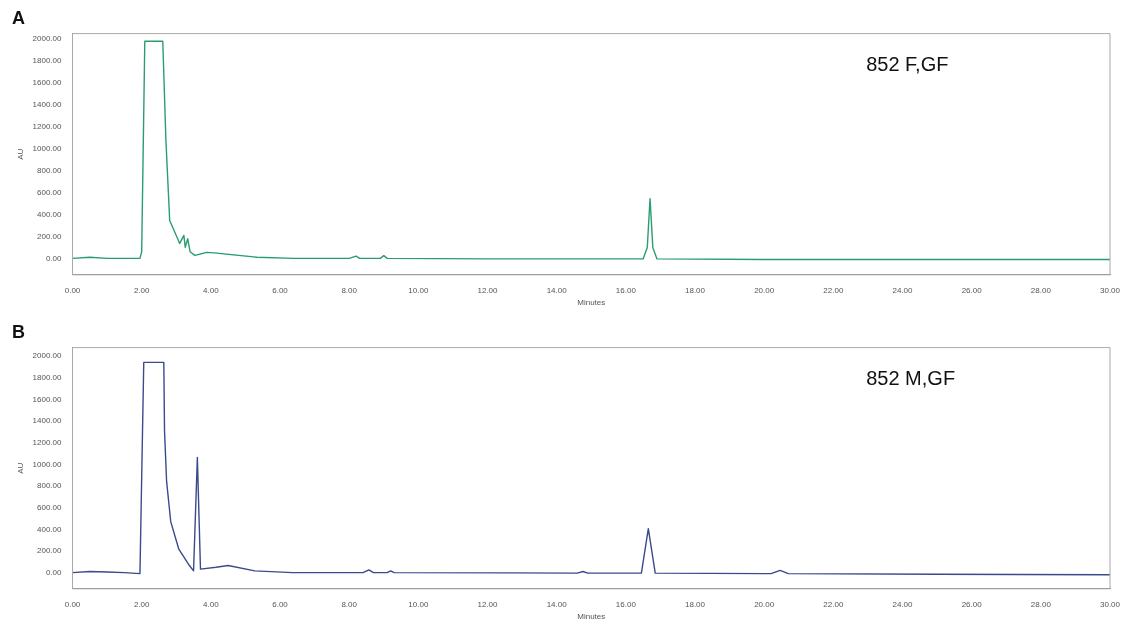 The width and height of the screenshot is (1132, 643). What do you see at coordinates (18, 331) in the screenshot?
I see `chart-title: B` at bounding box center [18, 331].